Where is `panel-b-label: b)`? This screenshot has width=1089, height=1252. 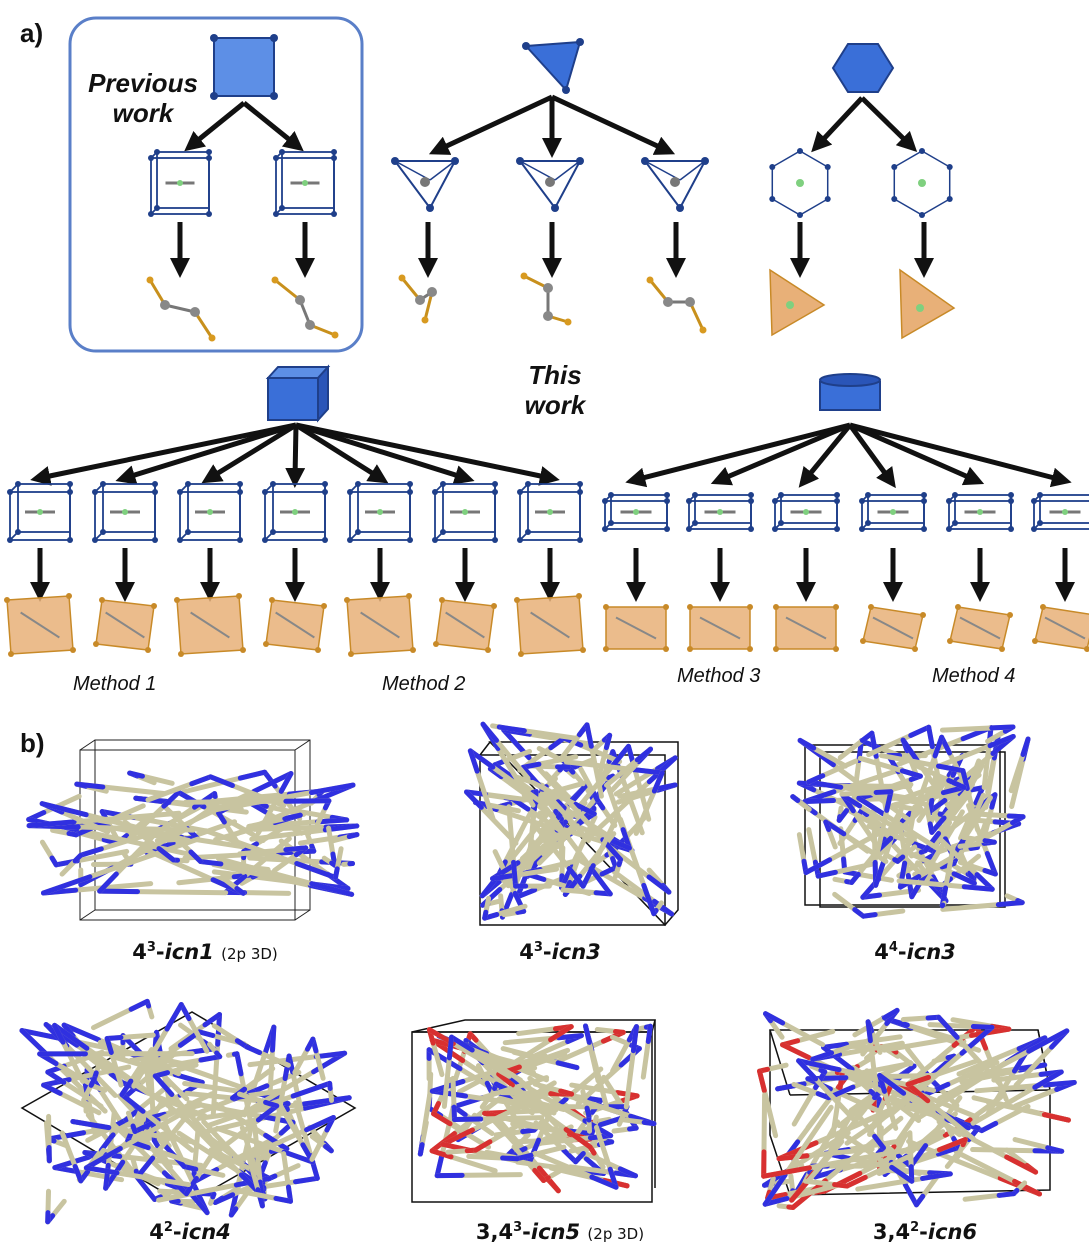 panel-b-label: b) is located at coordinates (32, 743).